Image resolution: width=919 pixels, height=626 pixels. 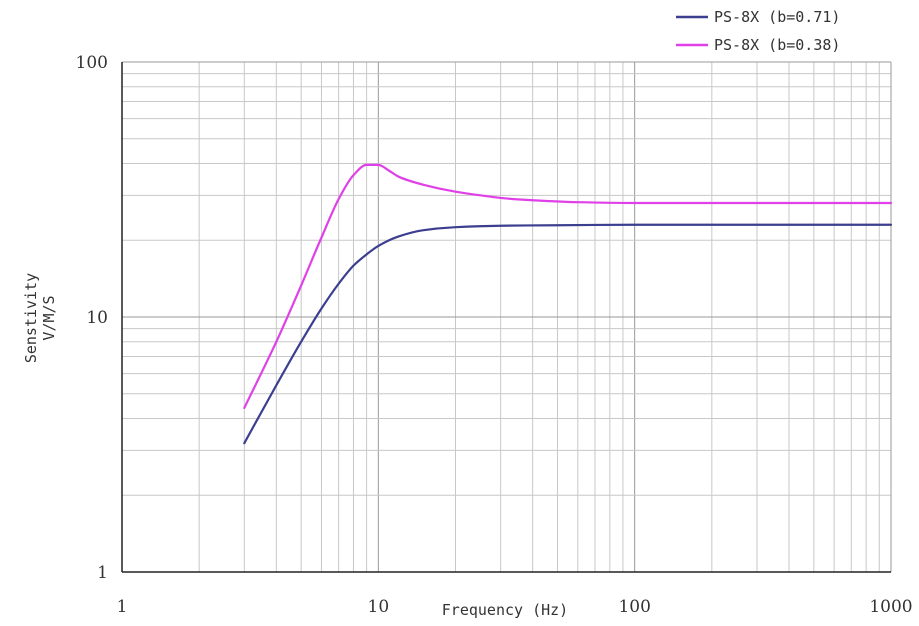 I want to click on x-tick-label: 100, so click(x=634, y=607).